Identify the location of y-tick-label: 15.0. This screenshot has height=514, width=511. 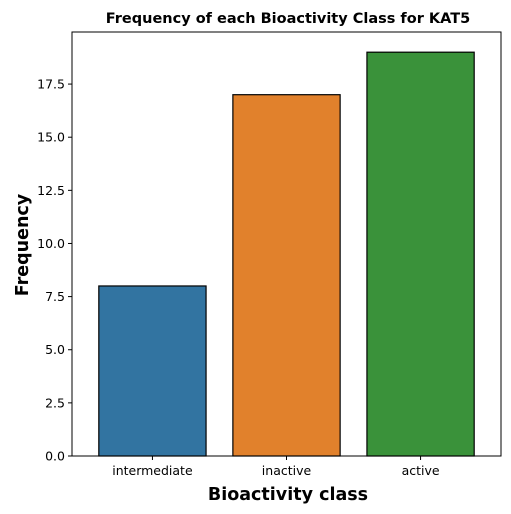
(51, 137).